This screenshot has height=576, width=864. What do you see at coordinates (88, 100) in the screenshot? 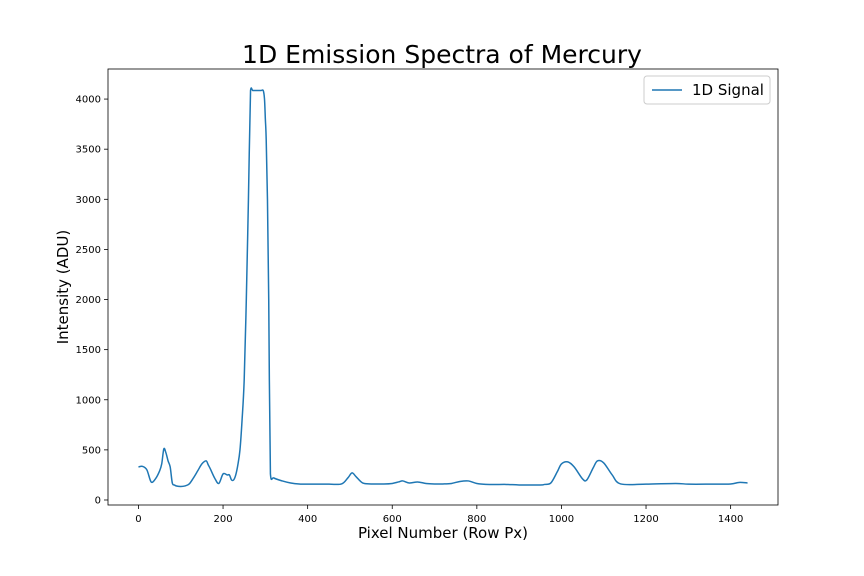
I see `y-tick-label: 4000` at bounding box center [88, 100].